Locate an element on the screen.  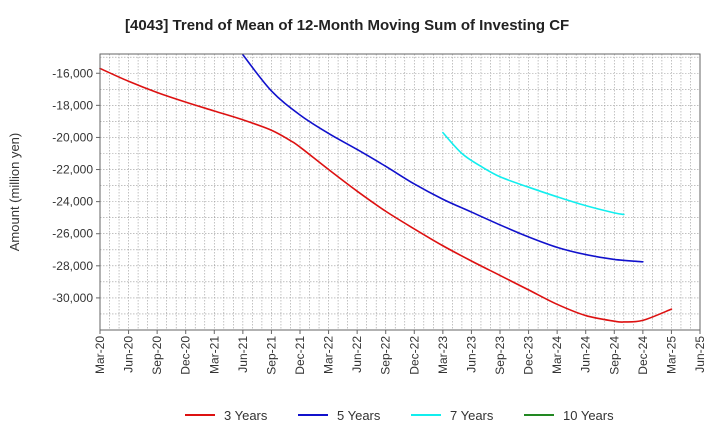
y-tick-label: -20,000 is located at coordinates (72, 137).